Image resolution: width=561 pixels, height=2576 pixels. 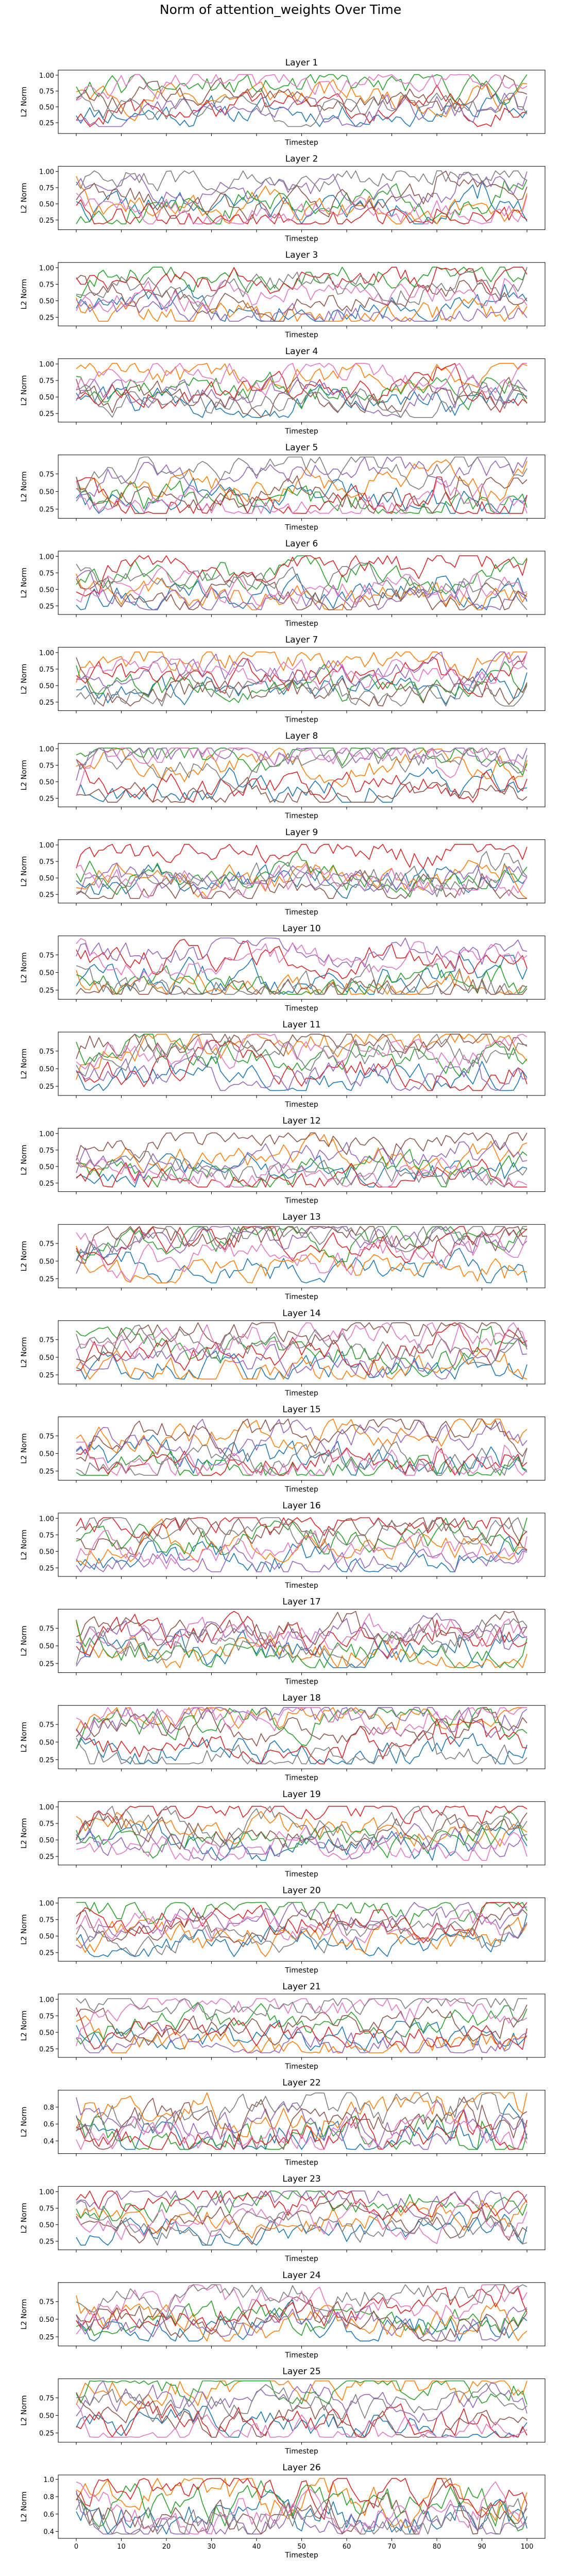 What do you see at coordinates (283, 294) in the screenshot?
I see `subplot-layer-3: Layer 3 L2 Norm Timestep 0.25 0.50 0.75 1.00` at bounding box center [283, 294].